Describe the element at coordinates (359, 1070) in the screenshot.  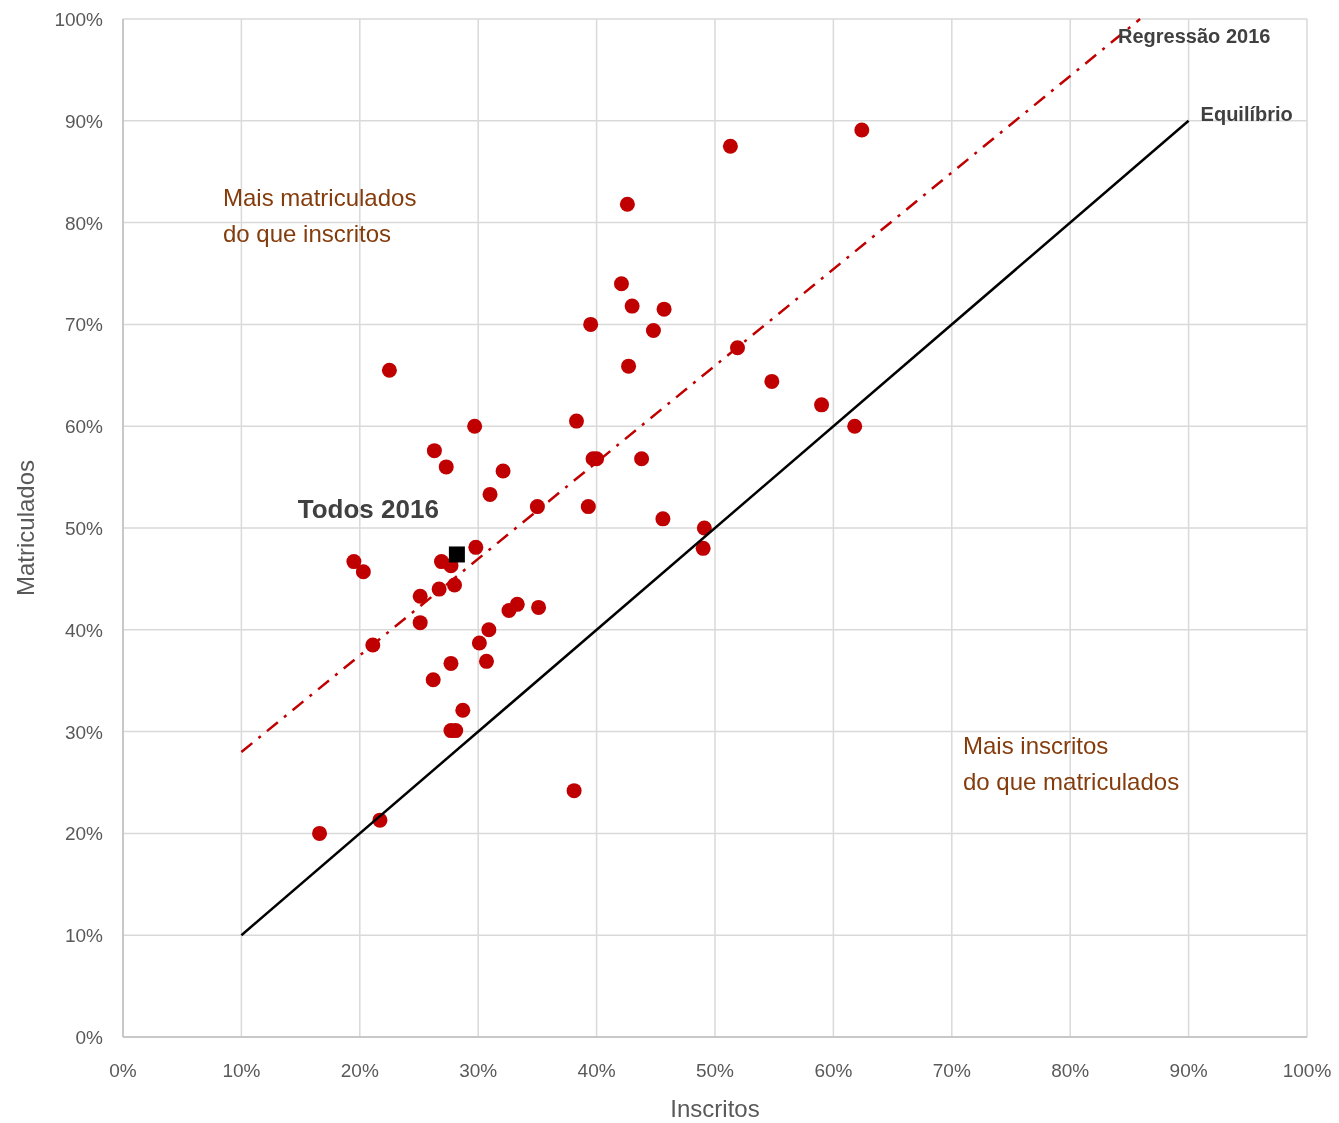
I see `x-tick-label: 20%` at that location.